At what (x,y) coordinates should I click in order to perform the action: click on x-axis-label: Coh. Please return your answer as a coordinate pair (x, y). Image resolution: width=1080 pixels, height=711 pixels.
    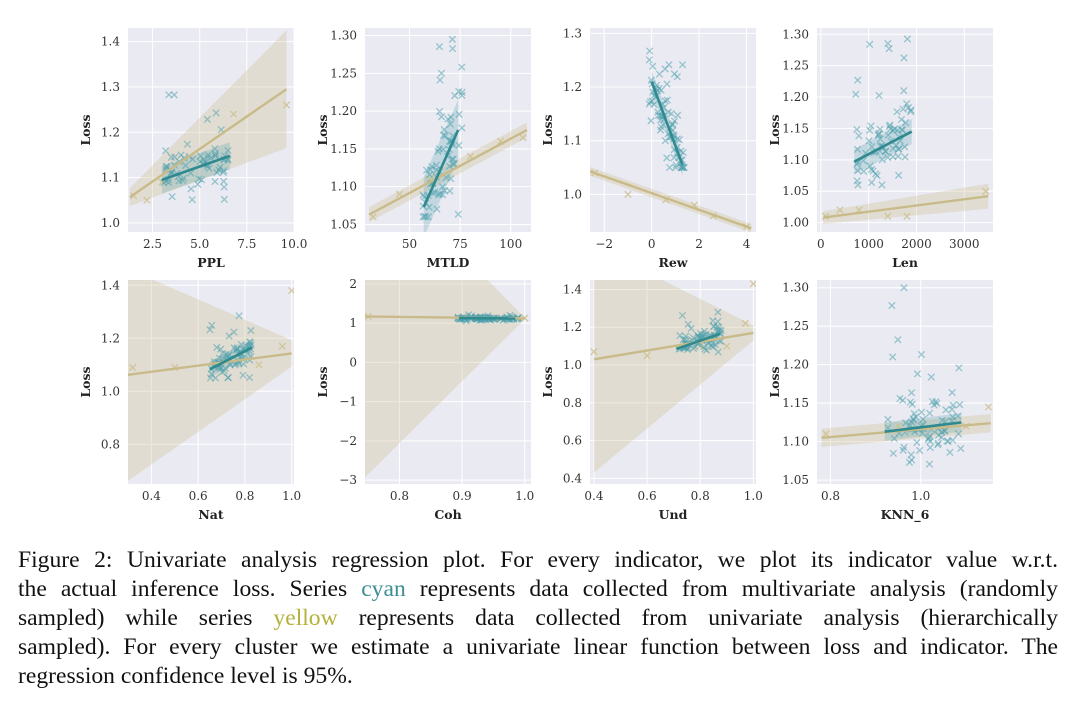
    Looking at the image, I should click on (447, 514).